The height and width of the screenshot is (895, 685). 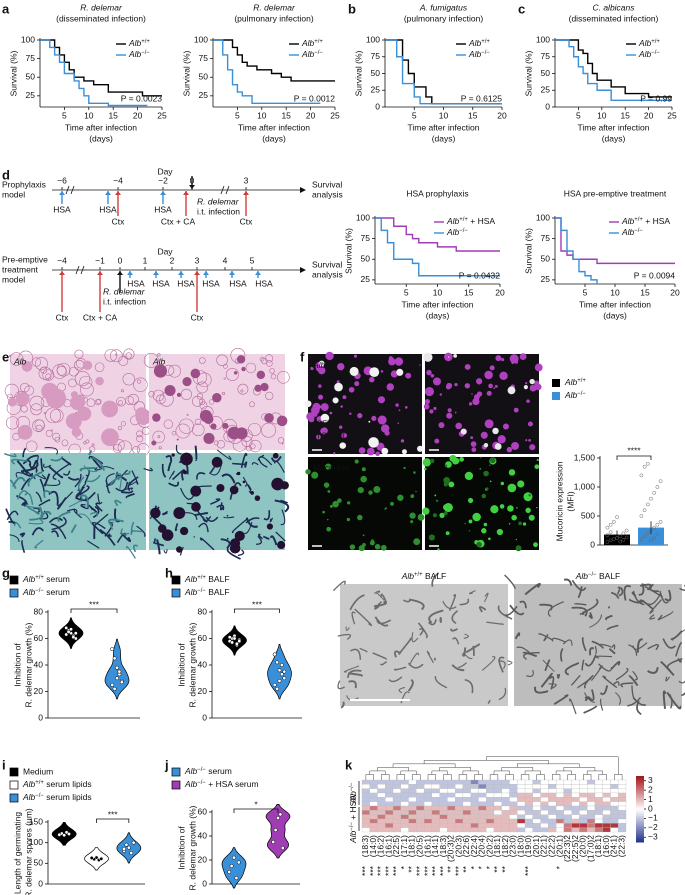 What do you see at coordinates (615, 304) in the screenshot?
I see `x-axis-label: Time after infection` at bounding box center [615, 304].